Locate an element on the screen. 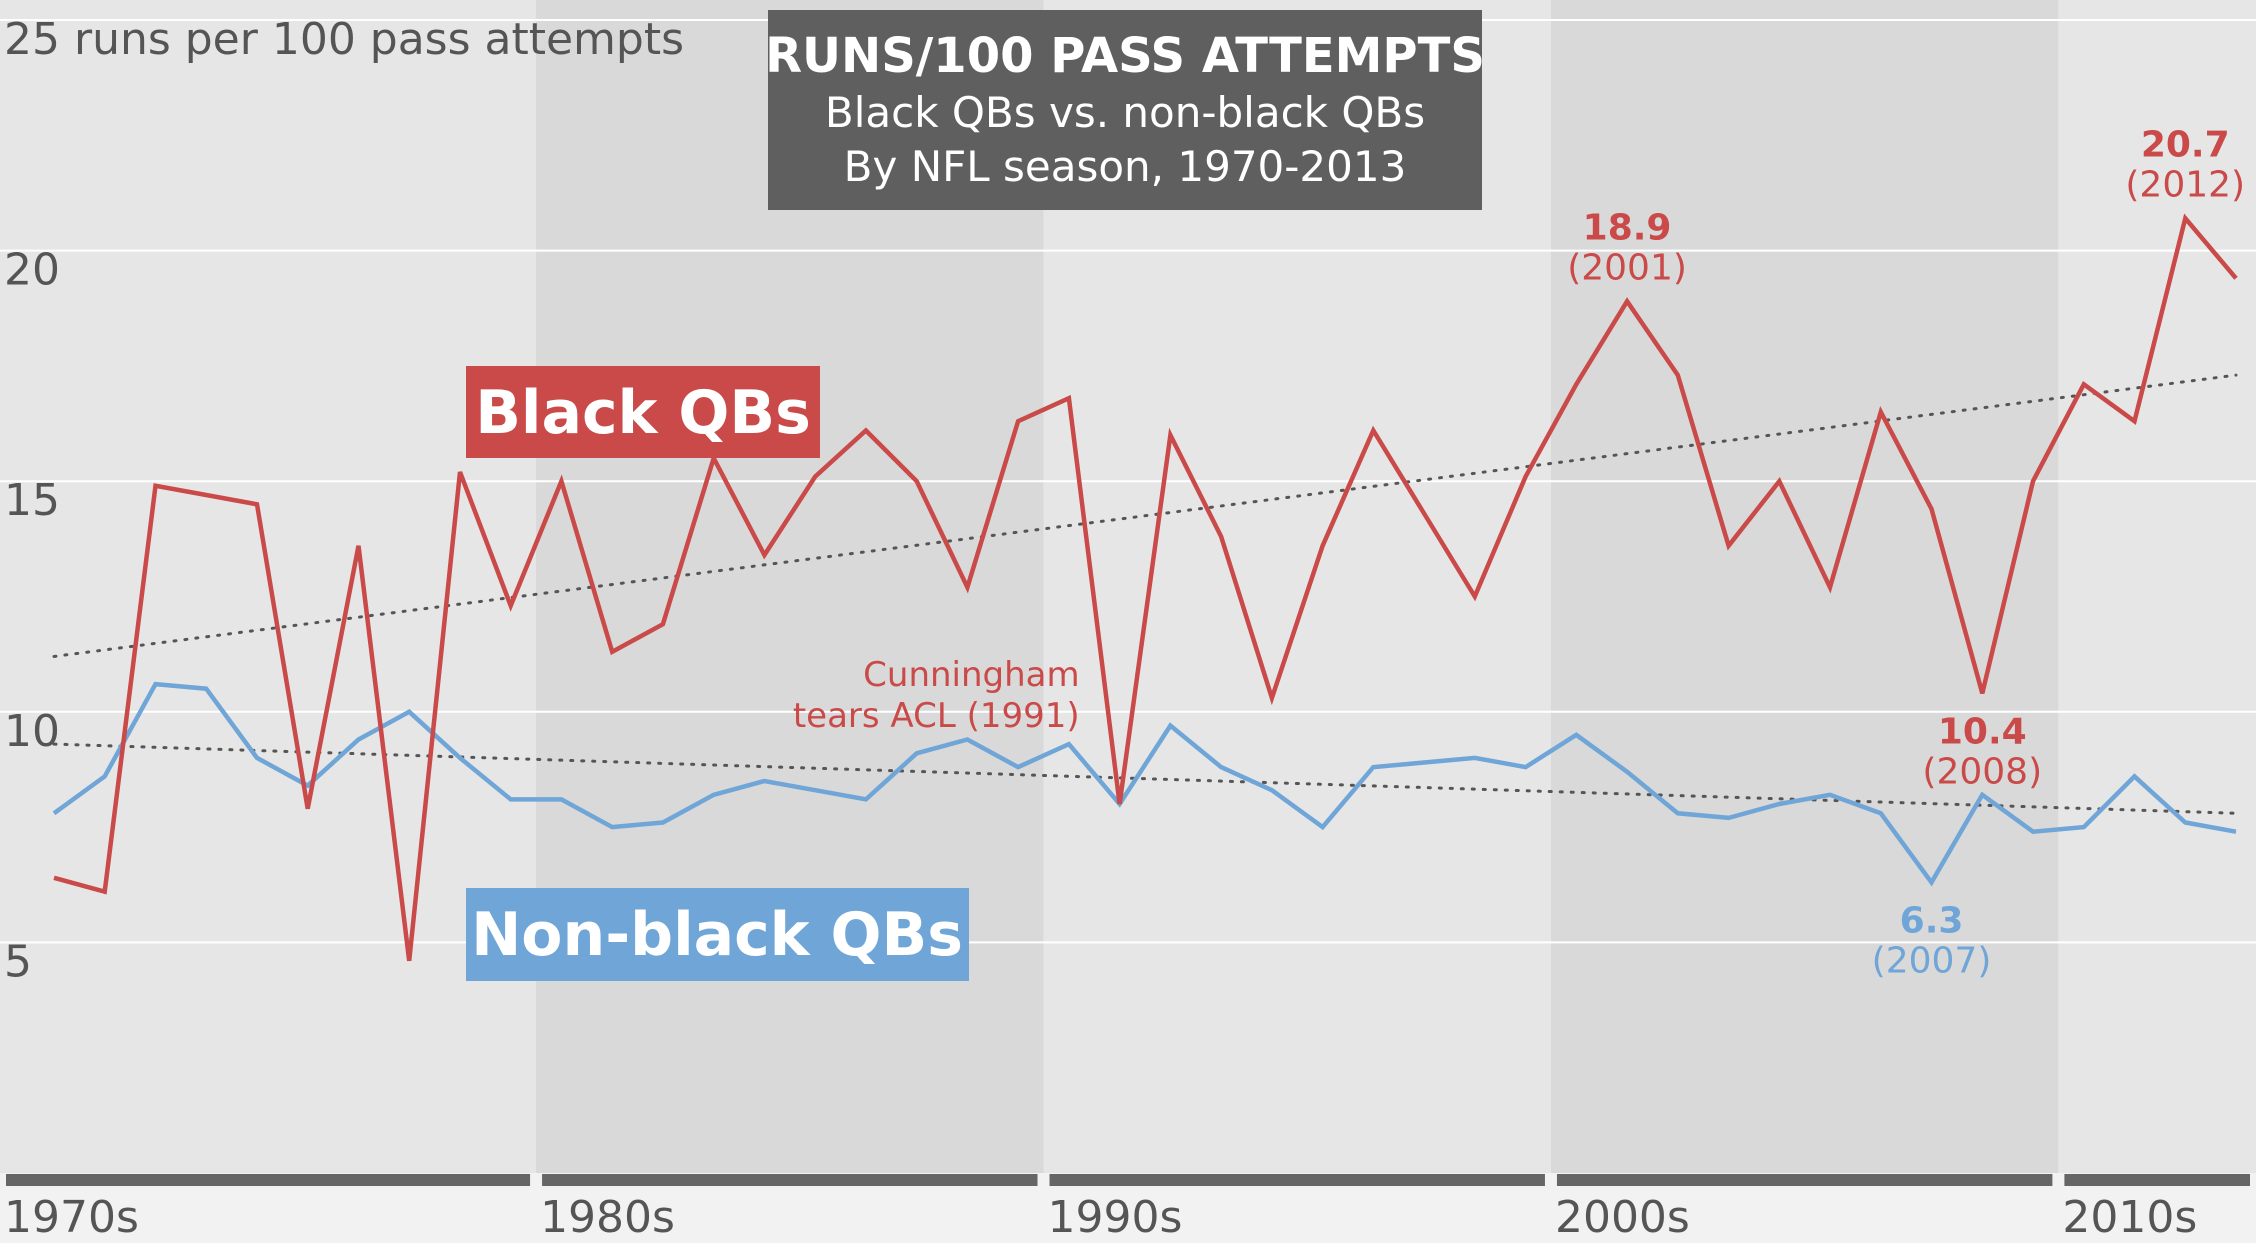 The width and height of the screenshot is (2256, 1243). chart-subtitle-line-2: By NFL season, 1970-2013 is located at coordinates (1125, 166).